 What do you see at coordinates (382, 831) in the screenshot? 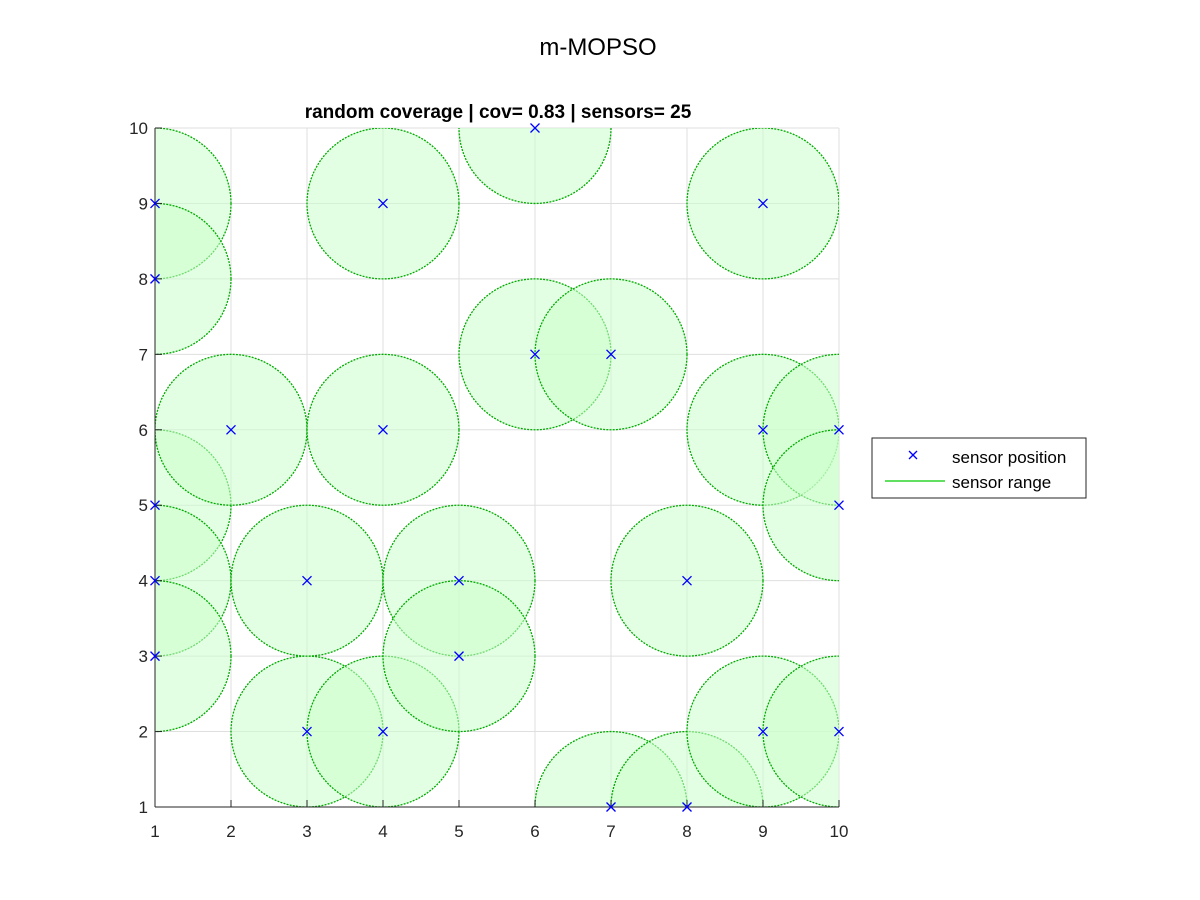
I see `x-tick-label: 4` at bounding box center [382, 831].